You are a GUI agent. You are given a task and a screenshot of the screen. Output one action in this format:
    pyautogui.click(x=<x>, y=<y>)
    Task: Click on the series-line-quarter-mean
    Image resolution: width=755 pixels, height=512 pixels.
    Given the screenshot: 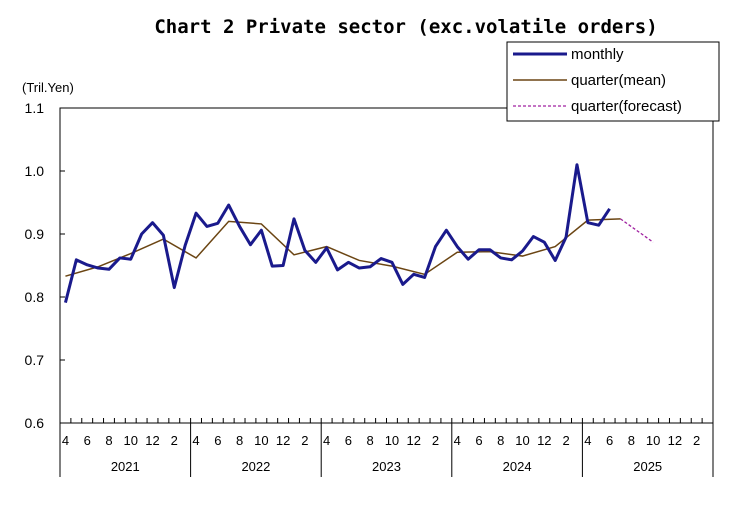 What is the action you would take?
    pyautogui.click(x=343, y=247)
    